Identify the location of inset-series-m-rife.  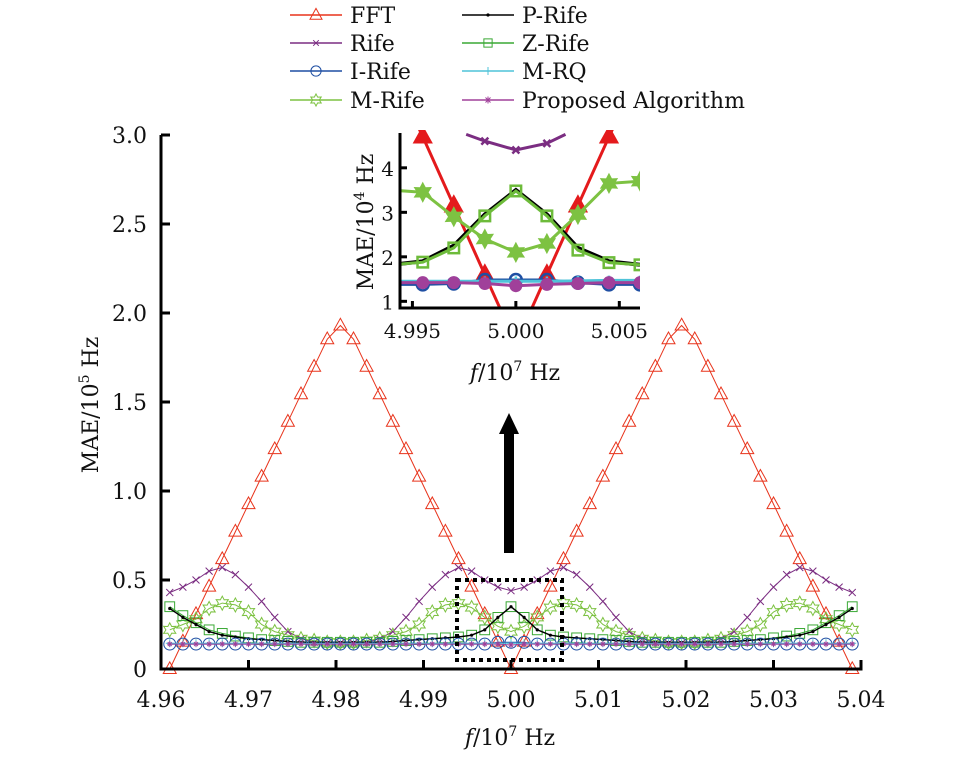
(520, 216).